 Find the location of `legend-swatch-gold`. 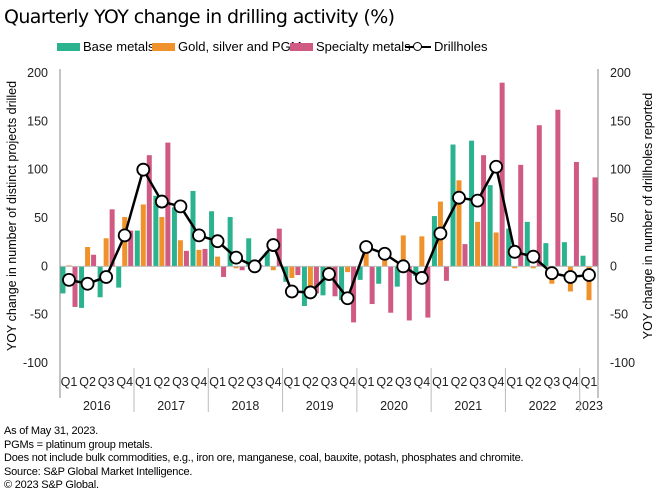

legend-swatch-gold is located at coordinates (163, 46).